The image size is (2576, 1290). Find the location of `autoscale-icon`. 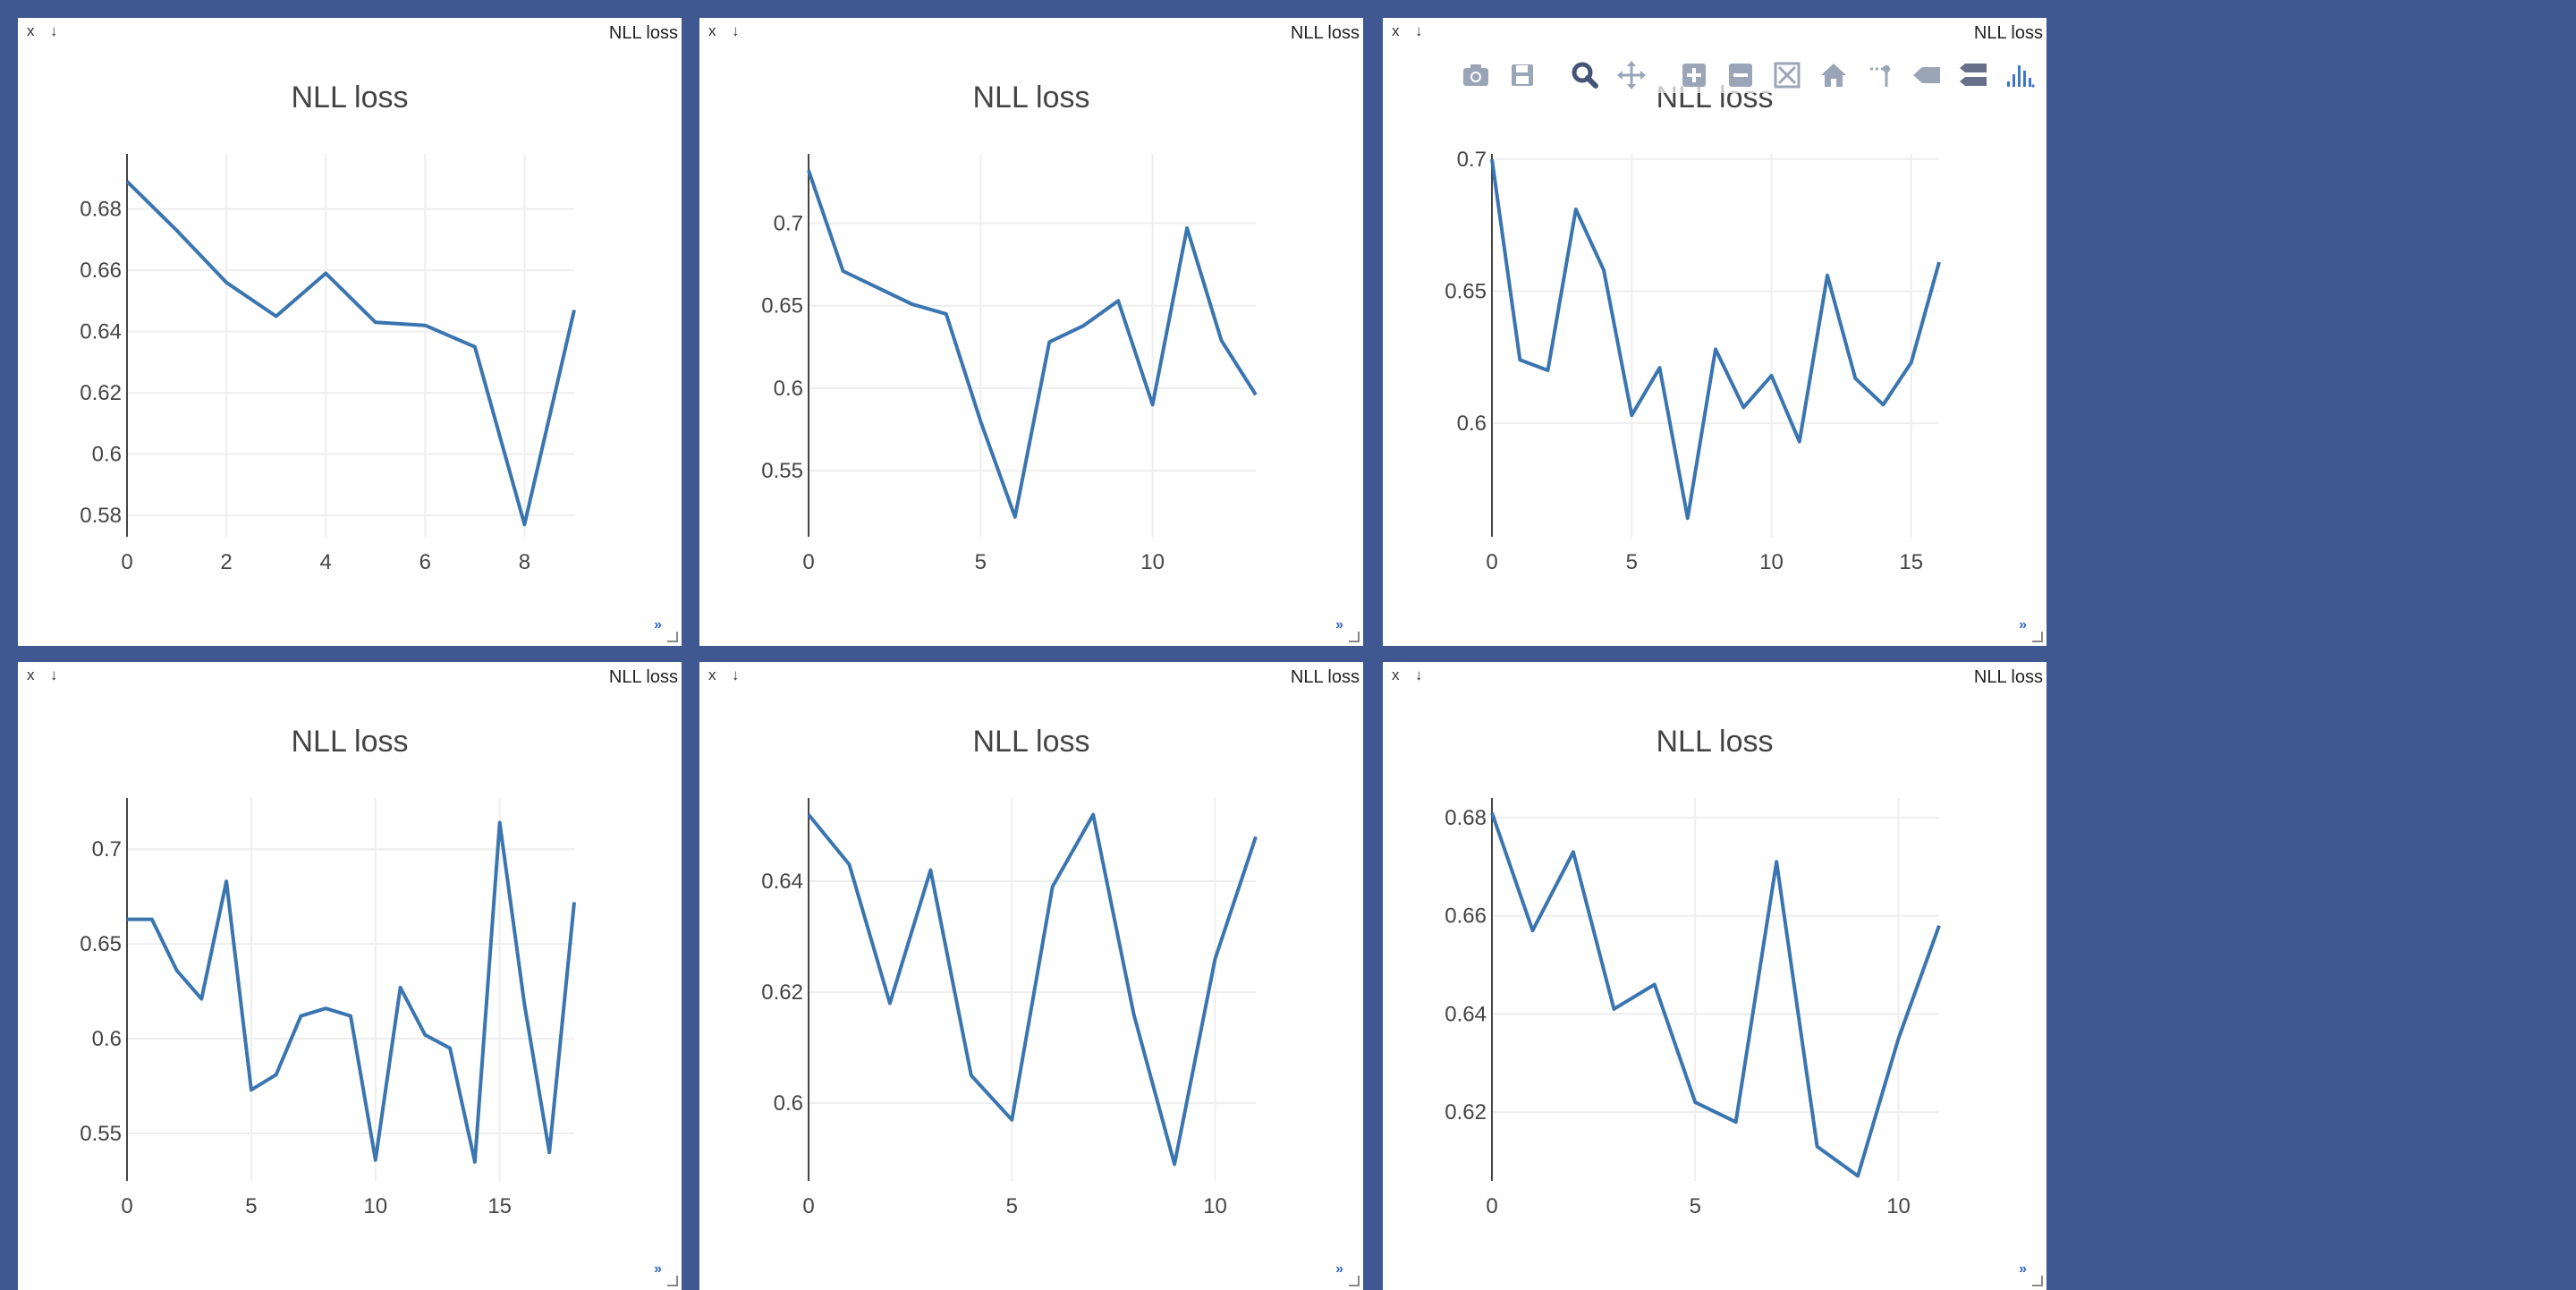

autoscale-icon is located at coordinates (1787, 75).